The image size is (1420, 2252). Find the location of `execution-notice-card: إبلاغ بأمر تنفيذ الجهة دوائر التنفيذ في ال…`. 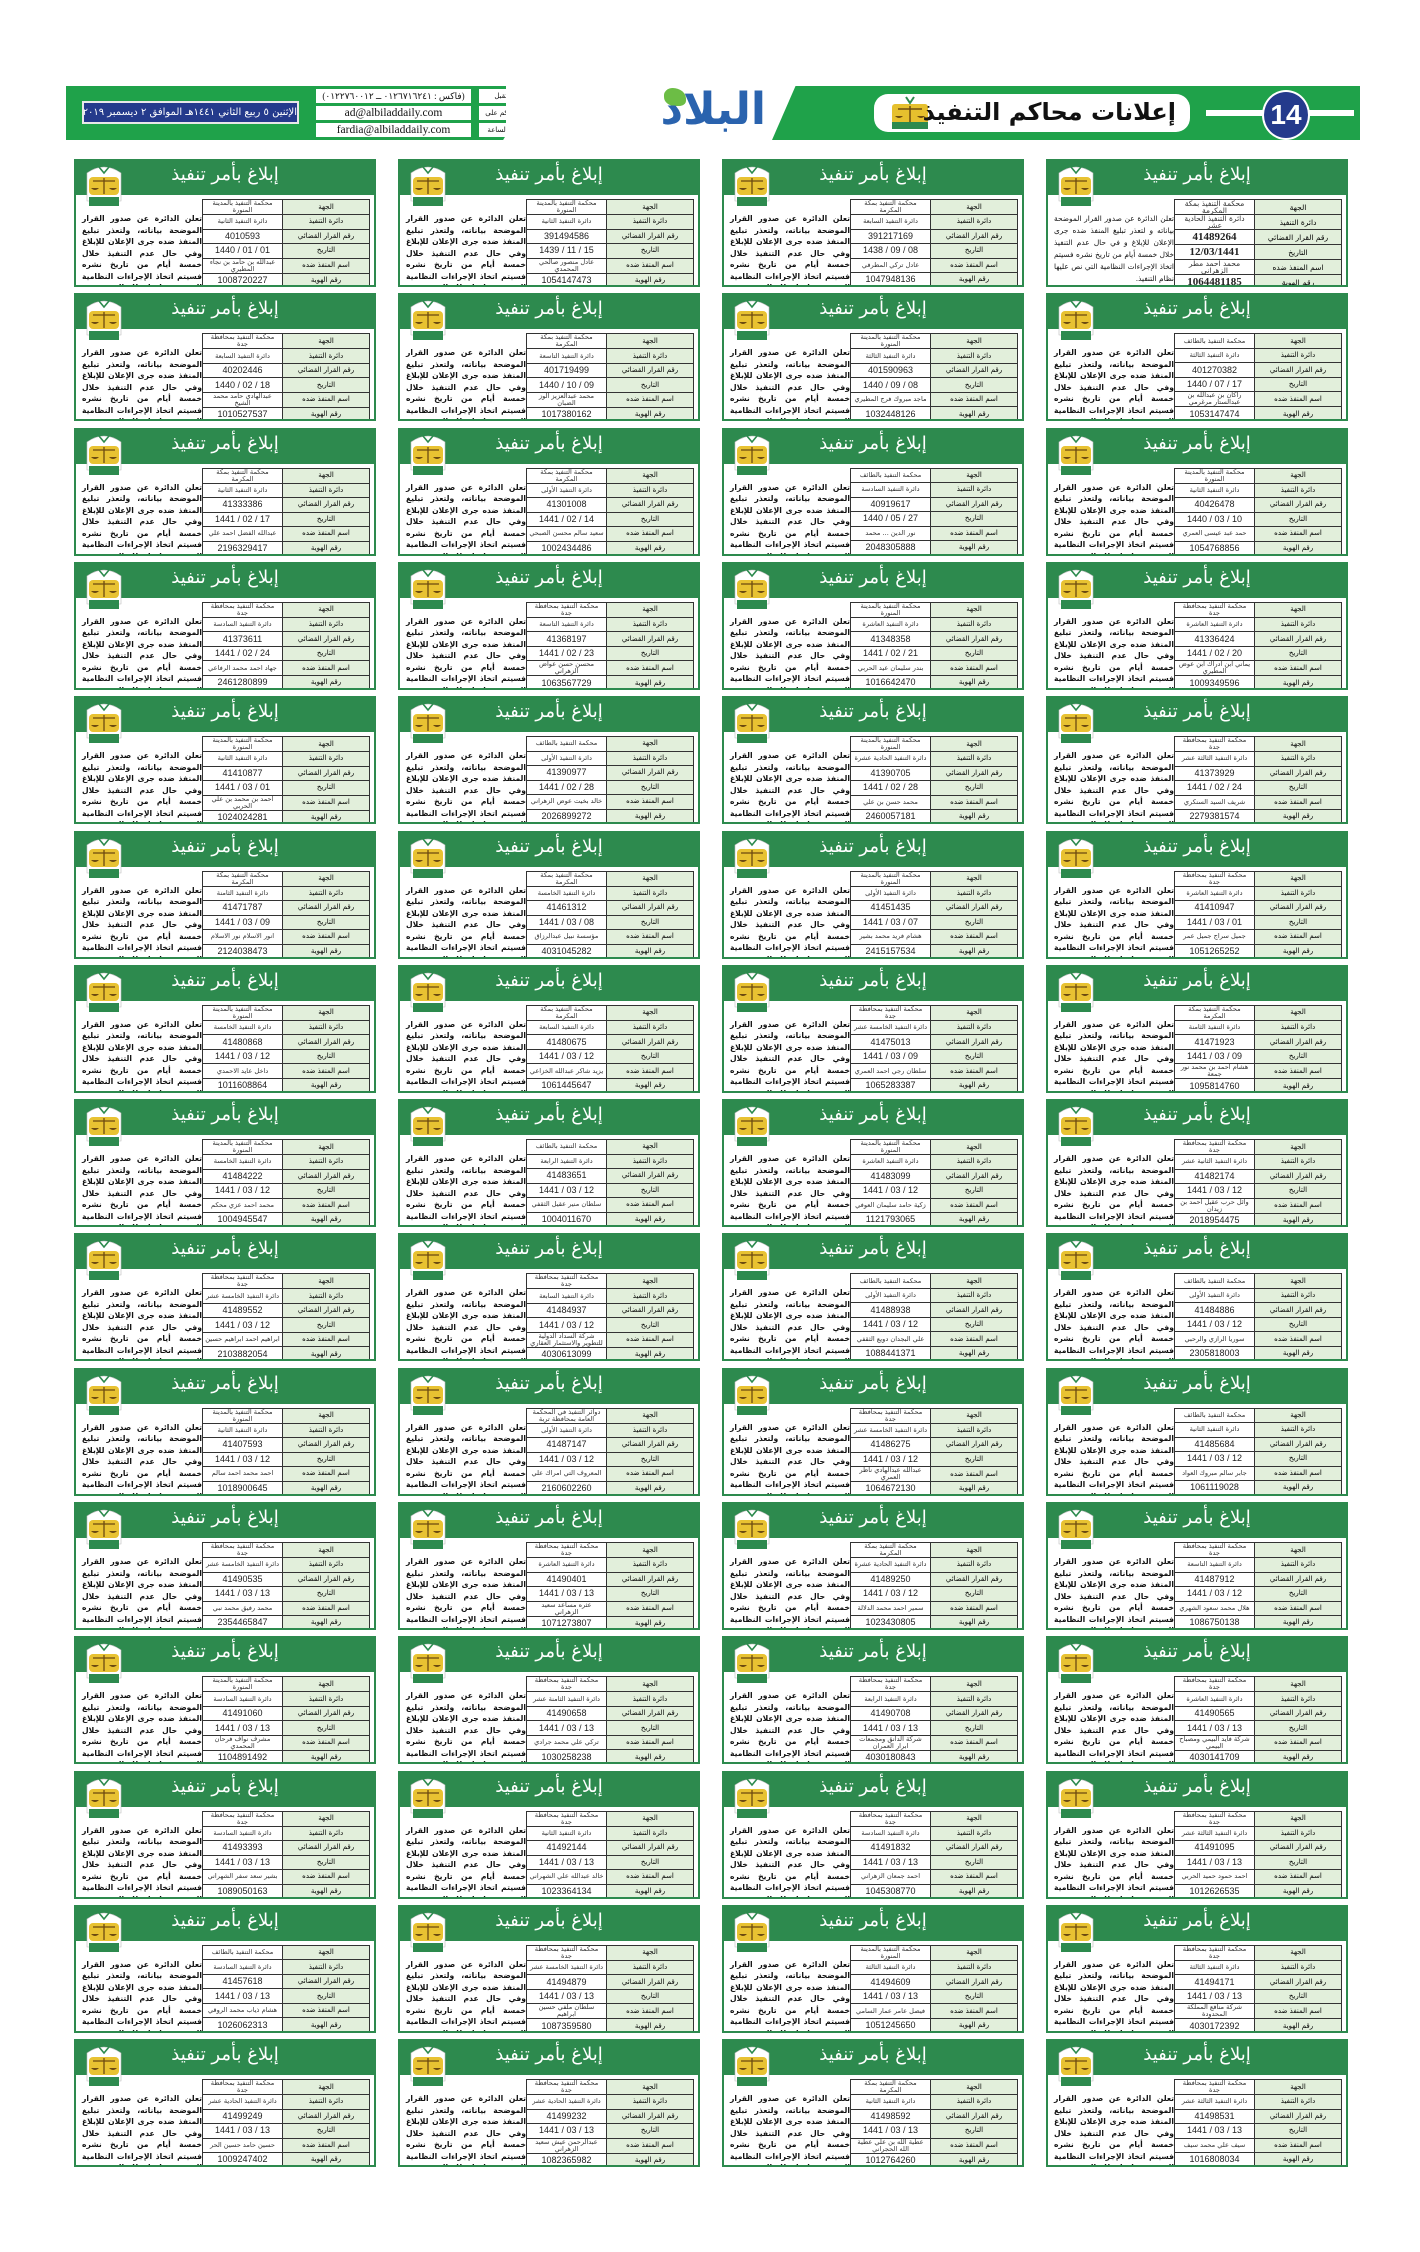

execution-notice-card: إبلاغ بأمر تنفيذ الجهة دوائر التنفيذ في ال… is located at coordinates (549, 1431).